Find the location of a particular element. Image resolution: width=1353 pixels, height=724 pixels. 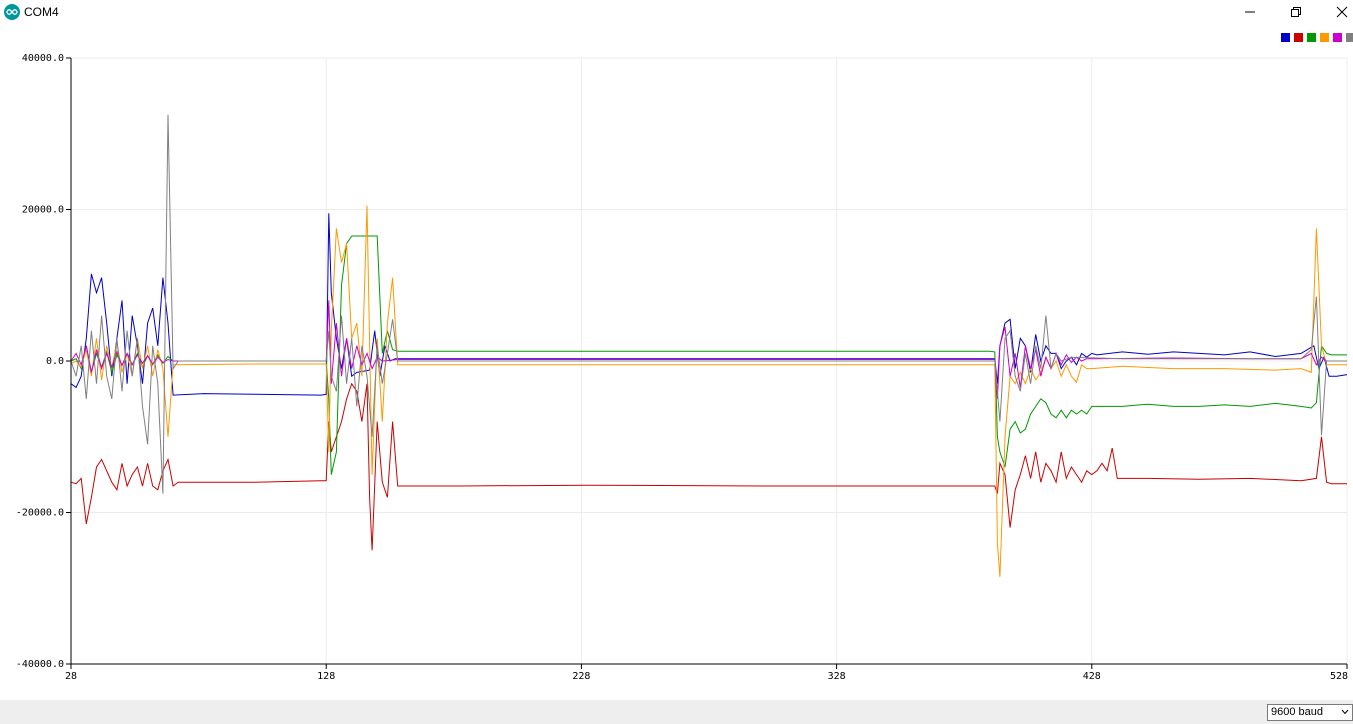

baud-rate-select: 9600 baud is located at coordinates (1310, 712).